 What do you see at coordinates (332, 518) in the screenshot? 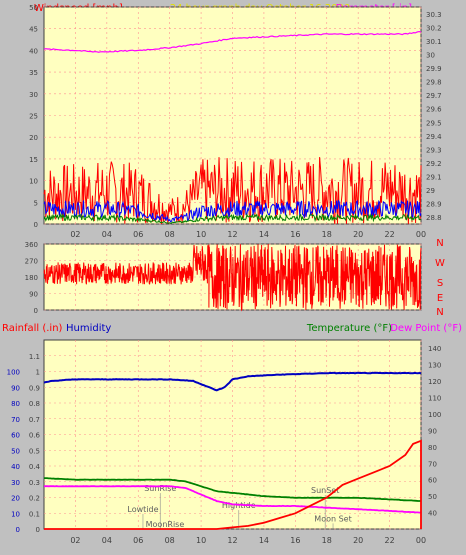
I see `astro-label: Moon Set` at bounding box center [332, 518].